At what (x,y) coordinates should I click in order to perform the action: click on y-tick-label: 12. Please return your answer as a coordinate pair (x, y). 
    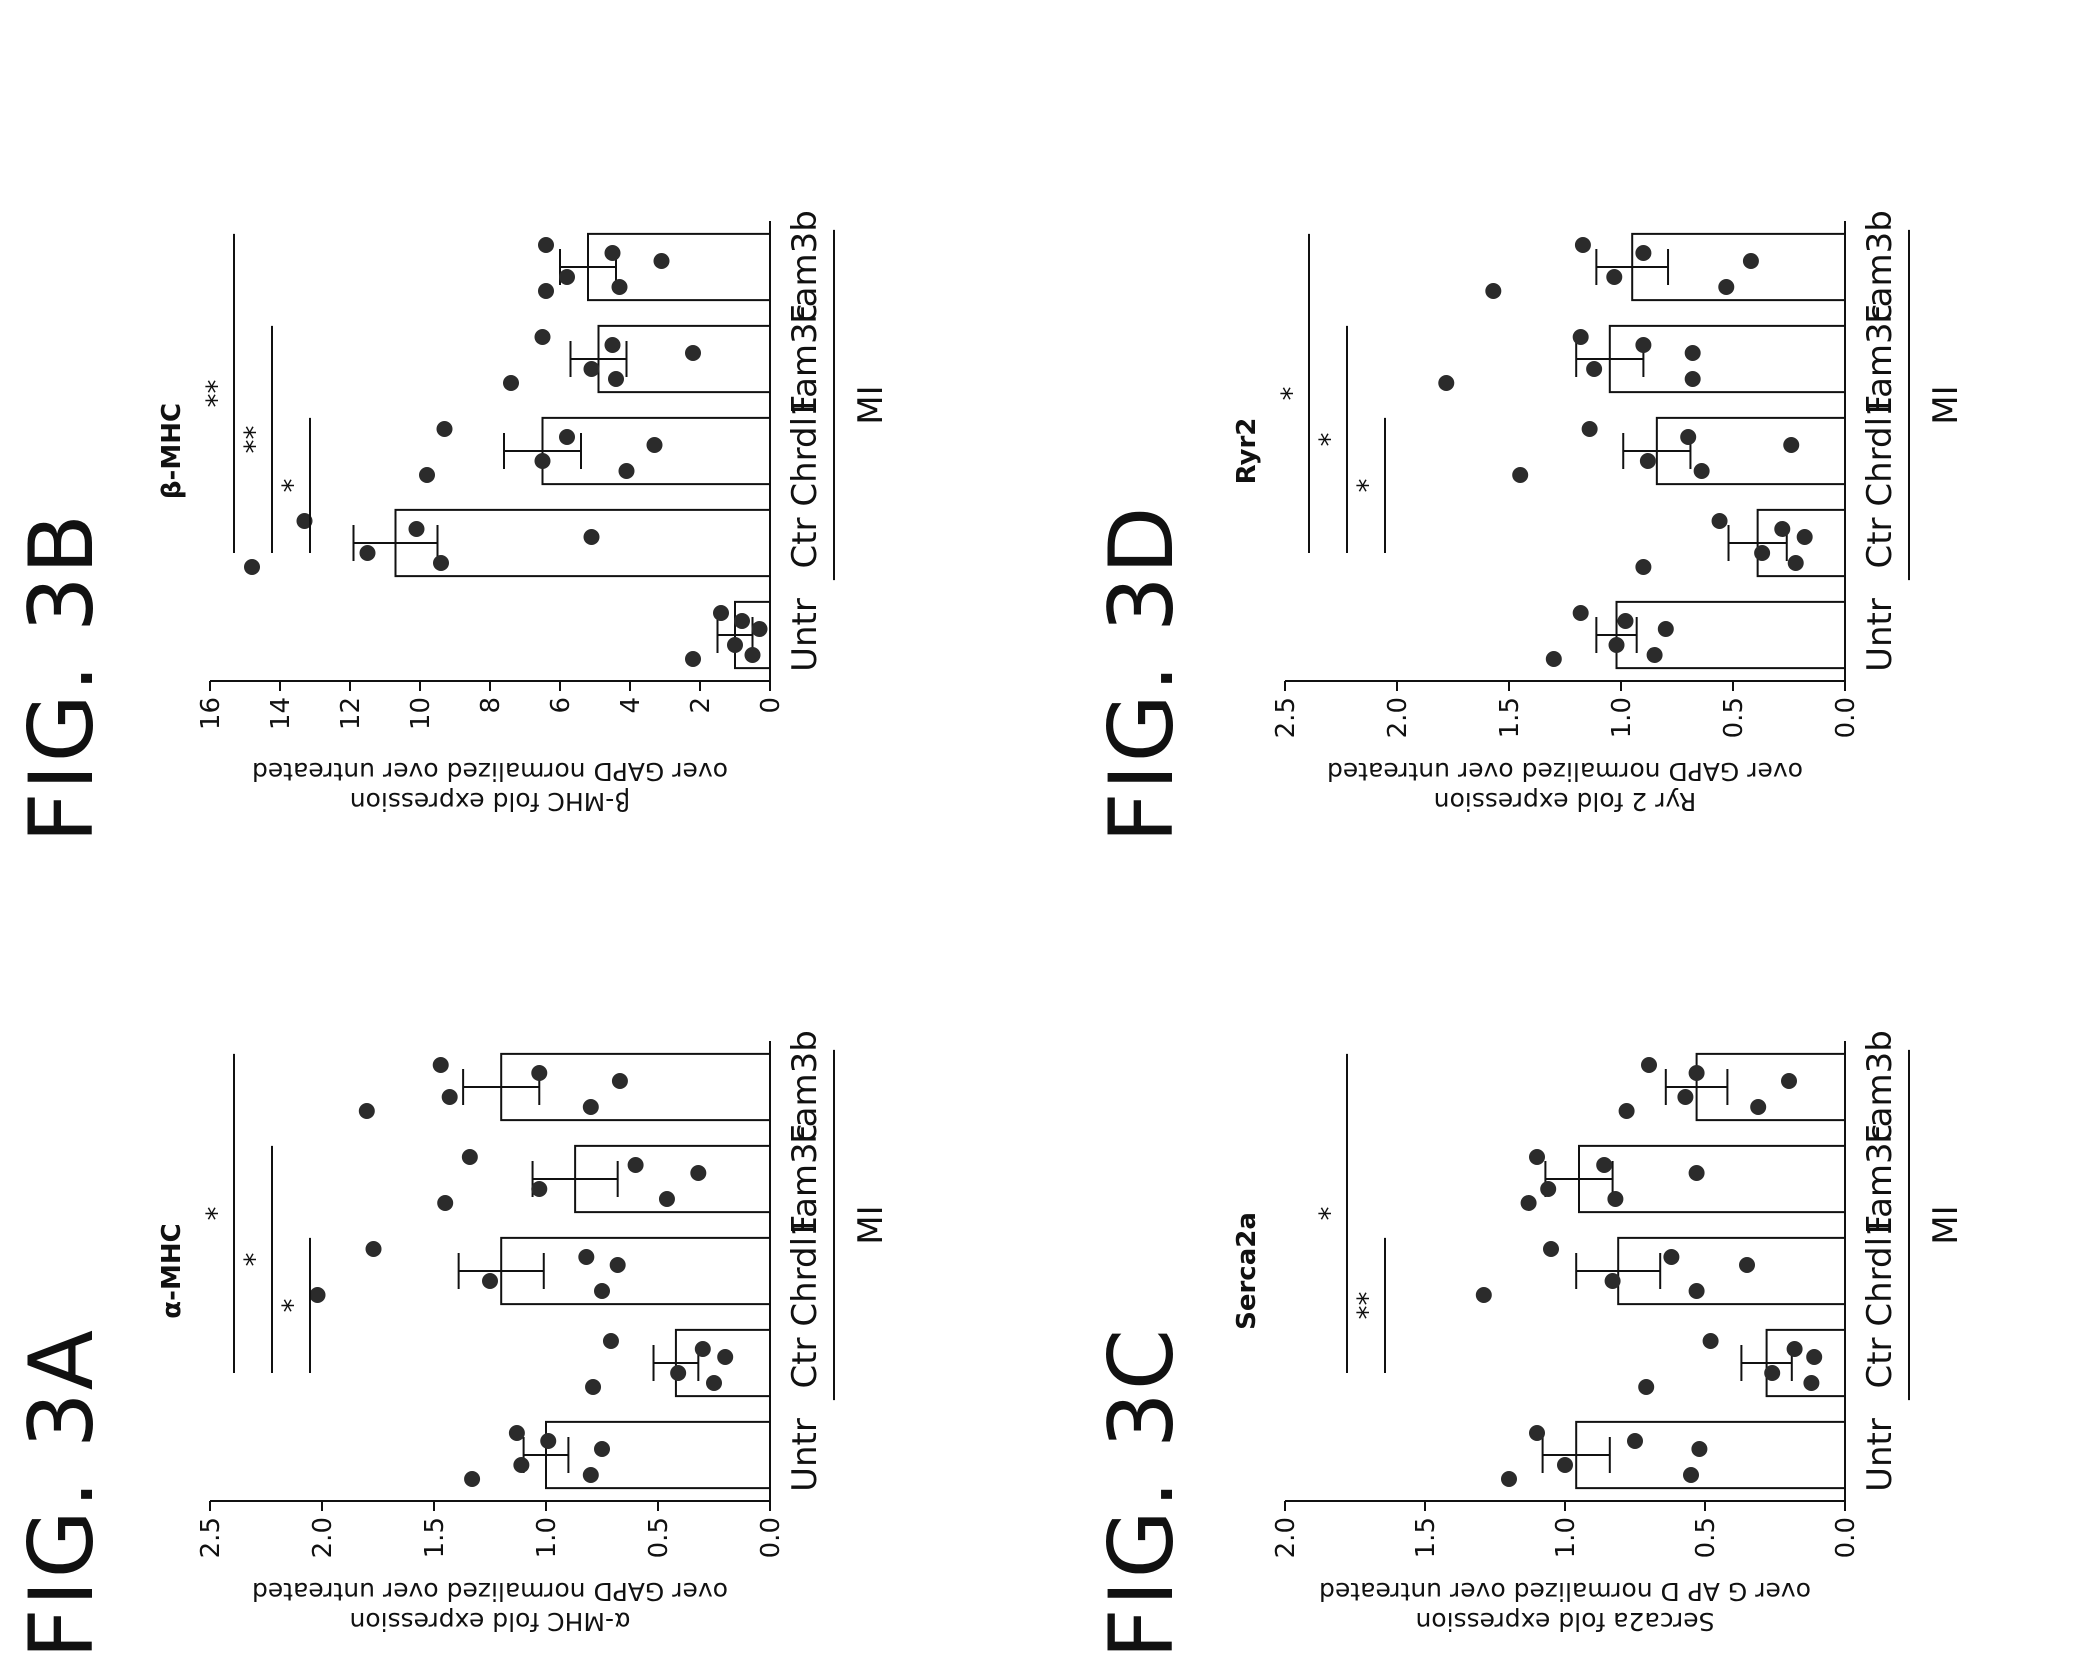
    Looking at the image, I should click on (351, 713).